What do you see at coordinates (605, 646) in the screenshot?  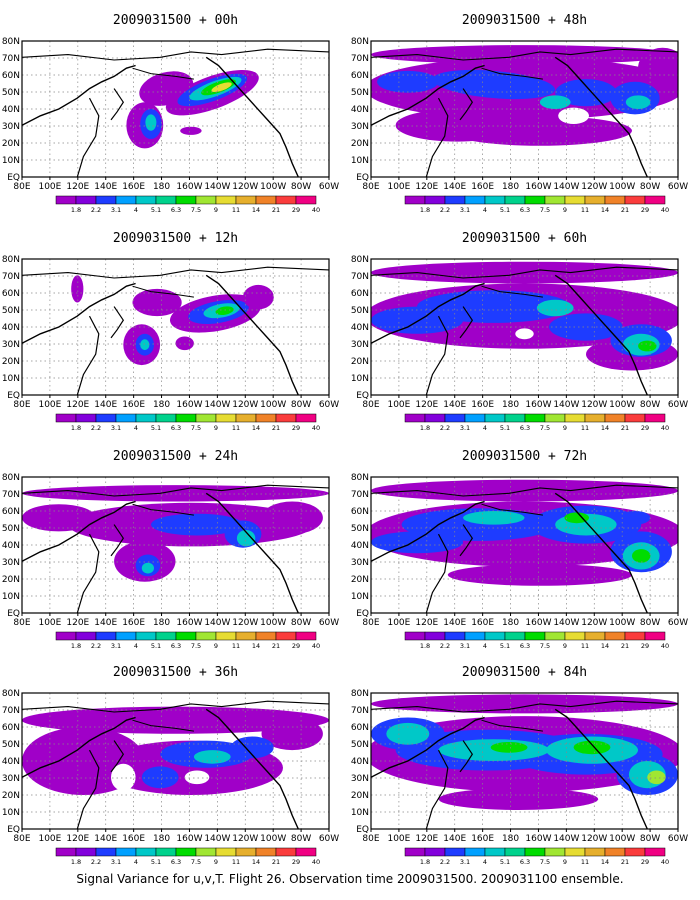 I see `colorbar-label: 14` at bounding box center [605, 646].